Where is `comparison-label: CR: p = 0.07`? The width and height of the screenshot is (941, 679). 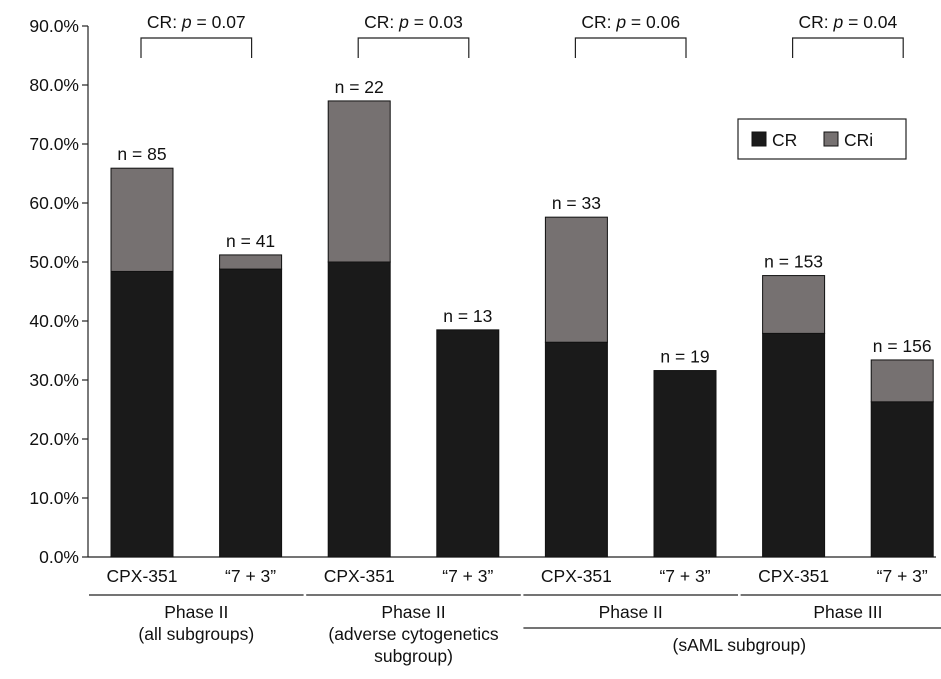 comparison-label: CR: p = 0.07 is located at coordinates (196, 22).